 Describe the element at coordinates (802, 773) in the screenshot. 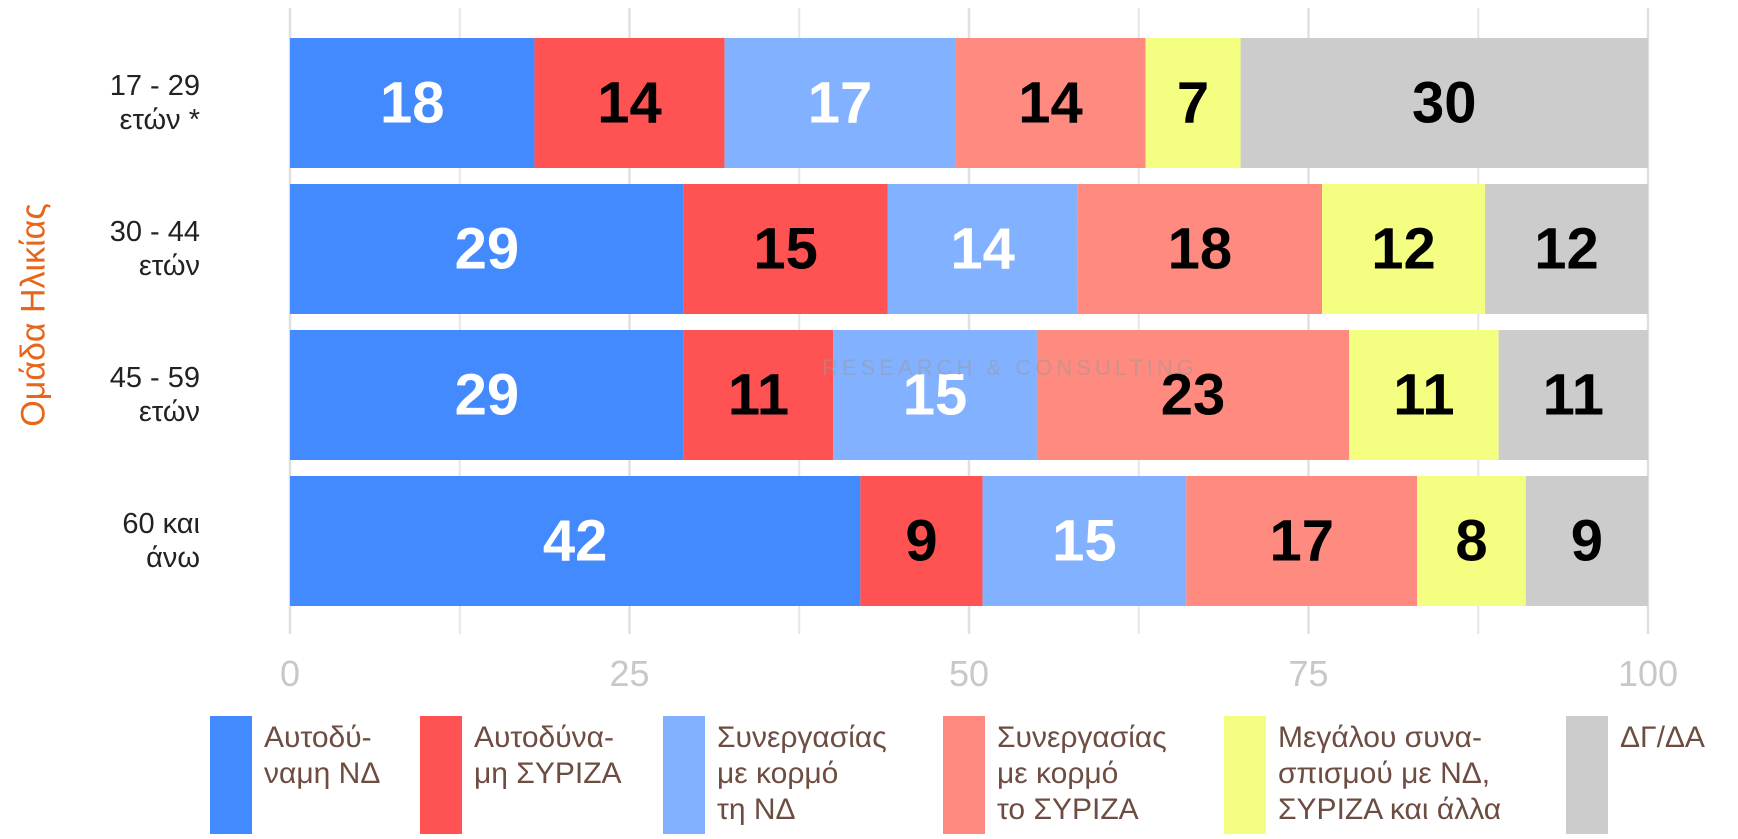

I see `legend-label: Συνεργασίας με κορμό τη ΝΔ` at that location.